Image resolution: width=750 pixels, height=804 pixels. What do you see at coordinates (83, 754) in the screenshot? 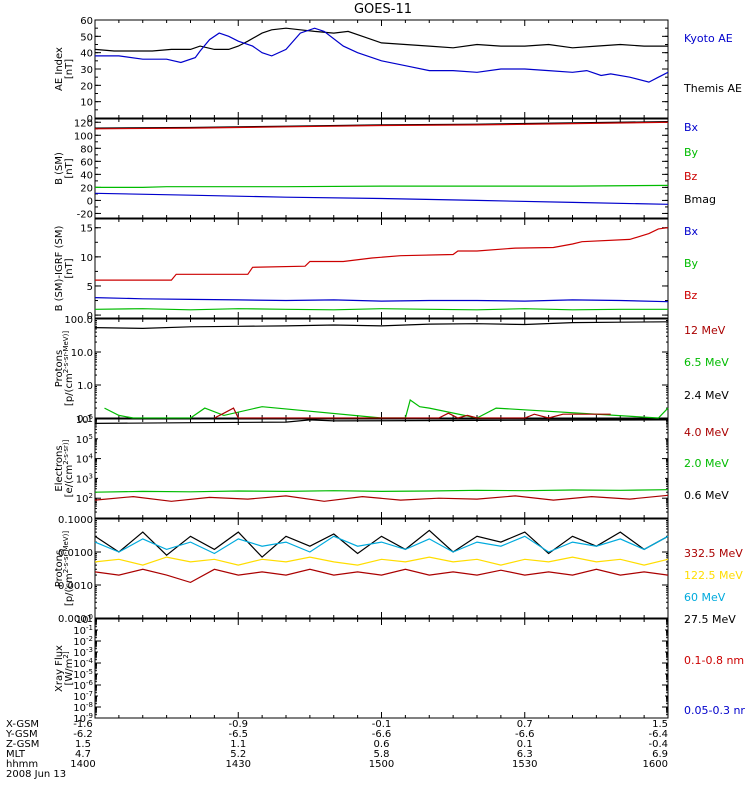
I see `ephem-value: 4.7` at bounding box center [83, 754].